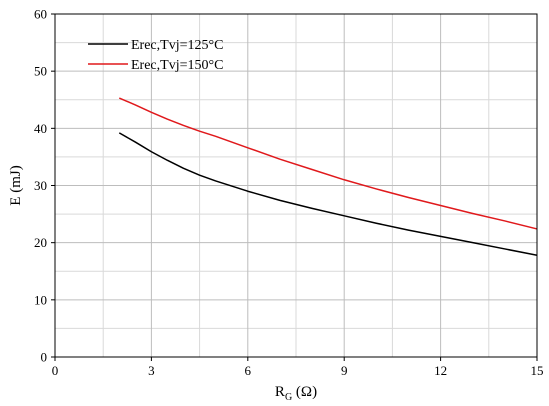 This screenshot has height=406, width=549. I want to click on y-tick-labels: 0 10 20 30 40 50 60, so click(40, 186).